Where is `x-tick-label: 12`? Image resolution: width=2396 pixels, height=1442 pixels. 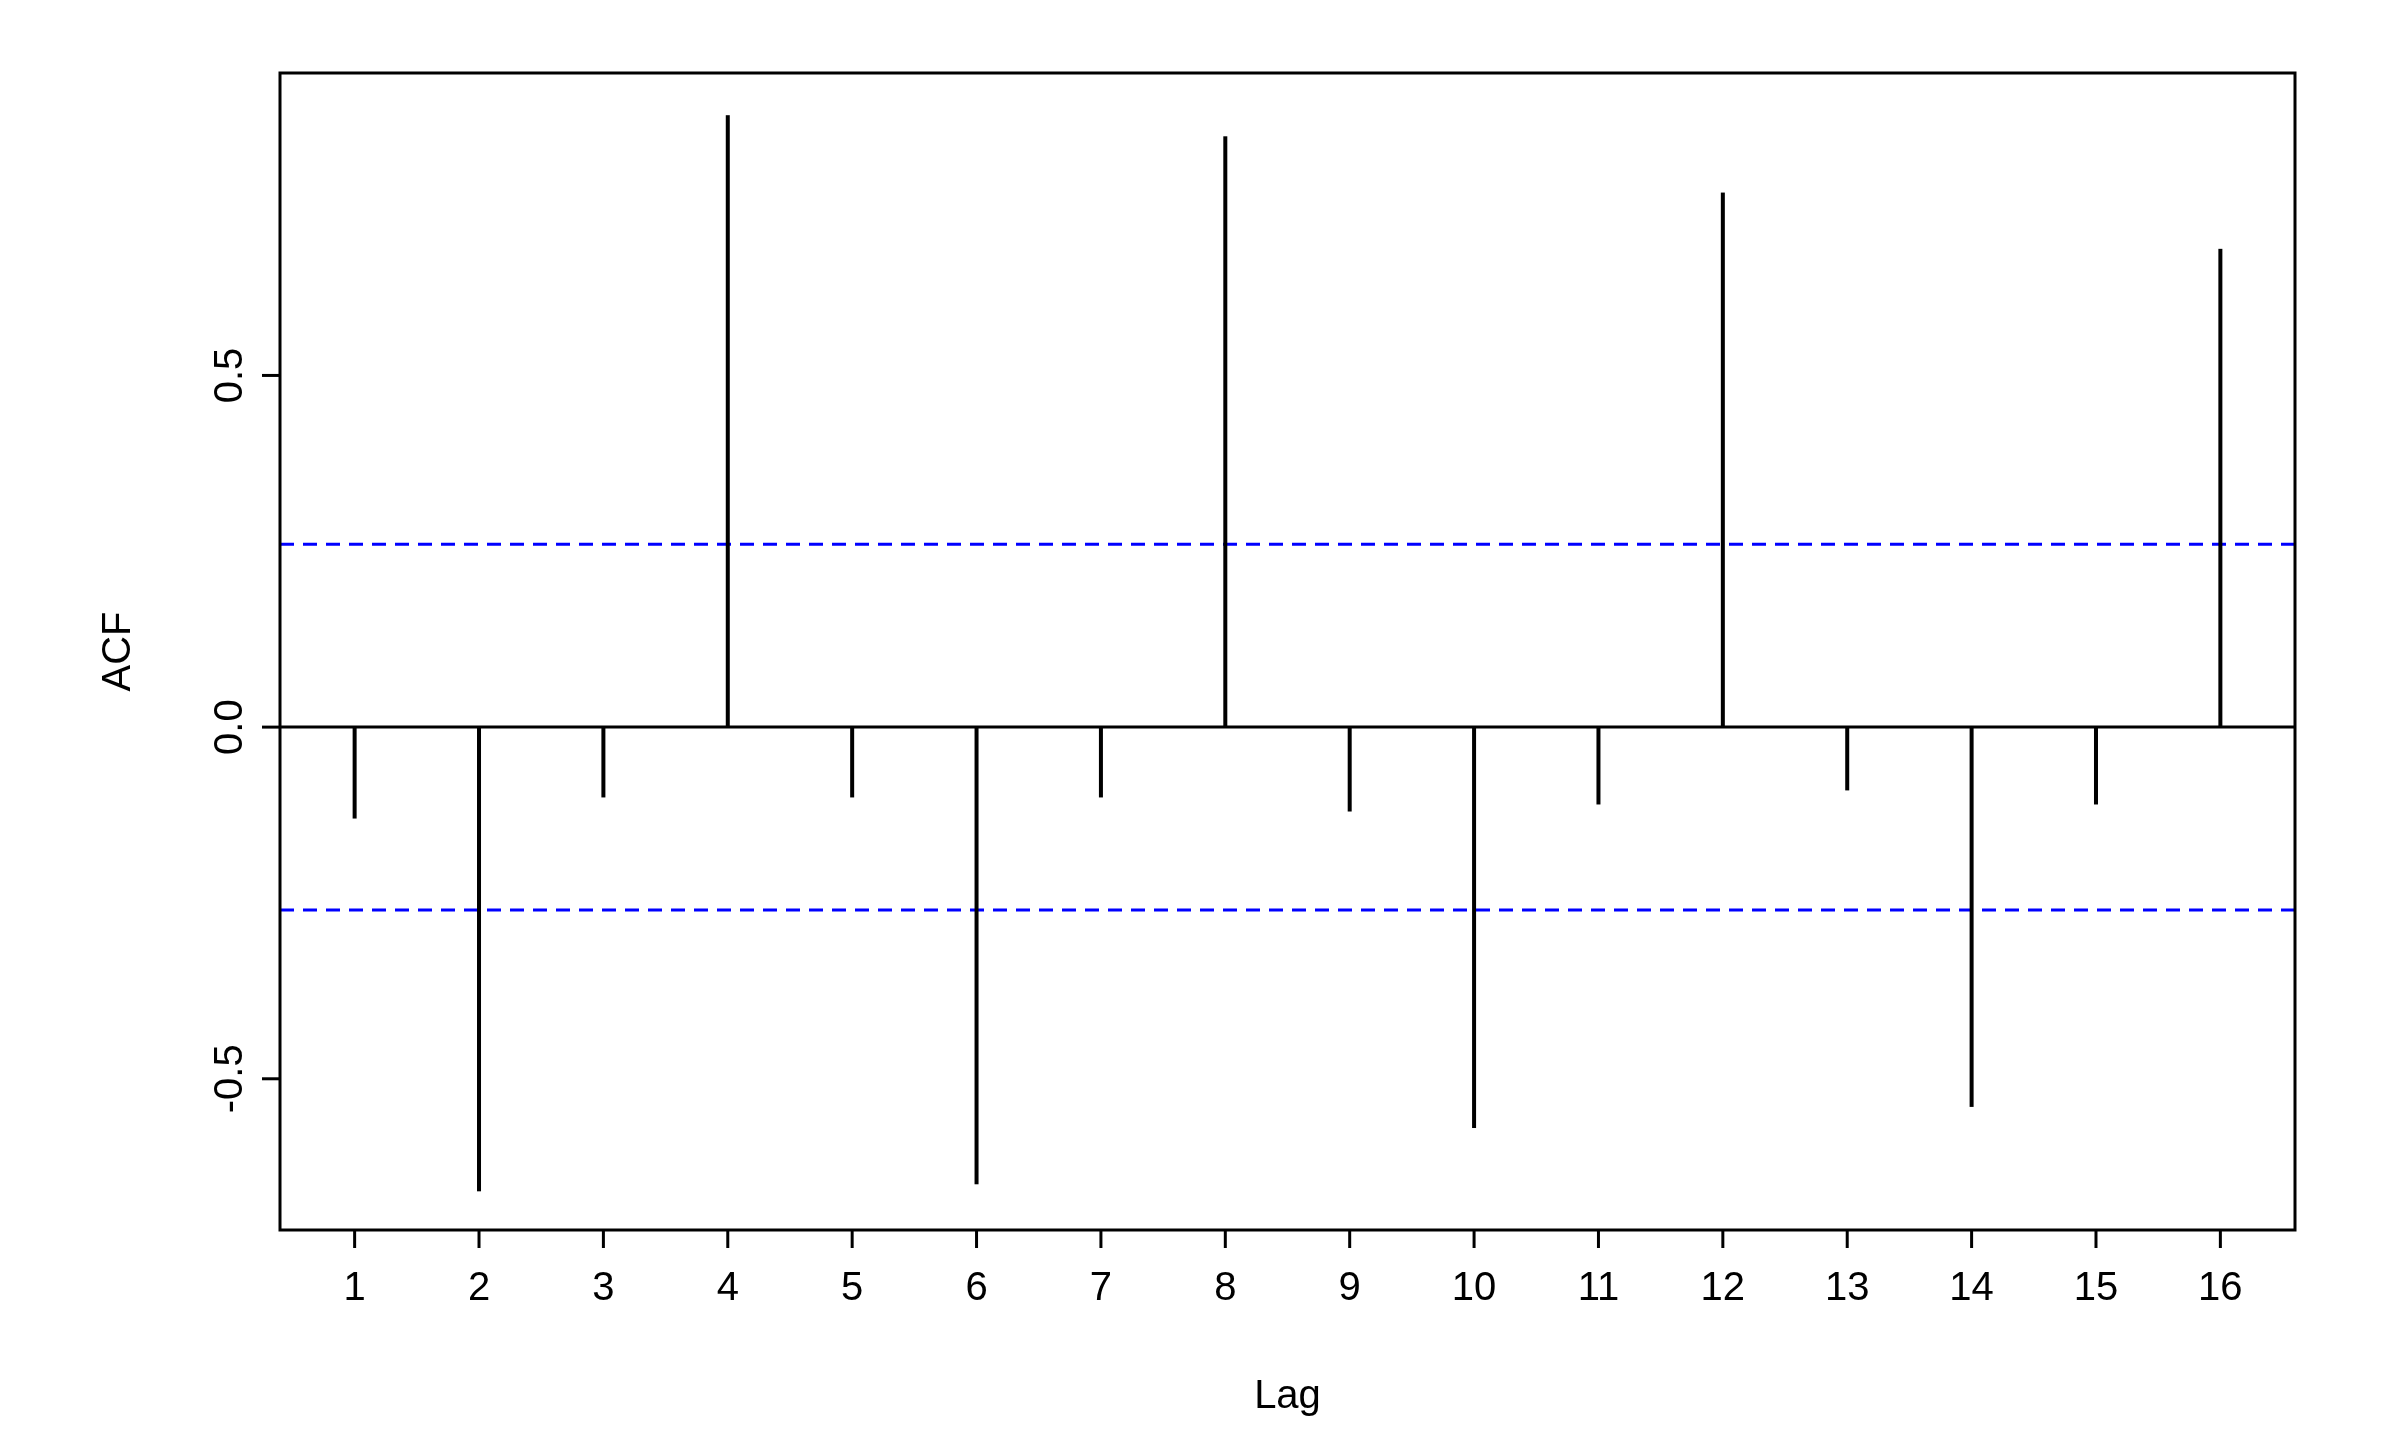 x-tick-label: 12 is located at coordinates (1723, 1286).